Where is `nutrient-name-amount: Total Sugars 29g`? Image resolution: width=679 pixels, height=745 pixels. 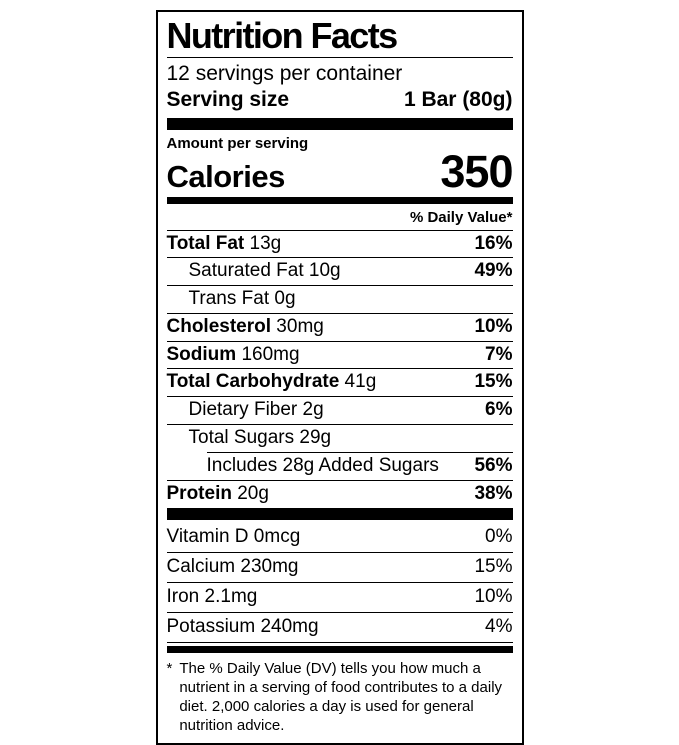
nutrient-name-amount: Total Sugars 29g is located at coordinates (249, 438).